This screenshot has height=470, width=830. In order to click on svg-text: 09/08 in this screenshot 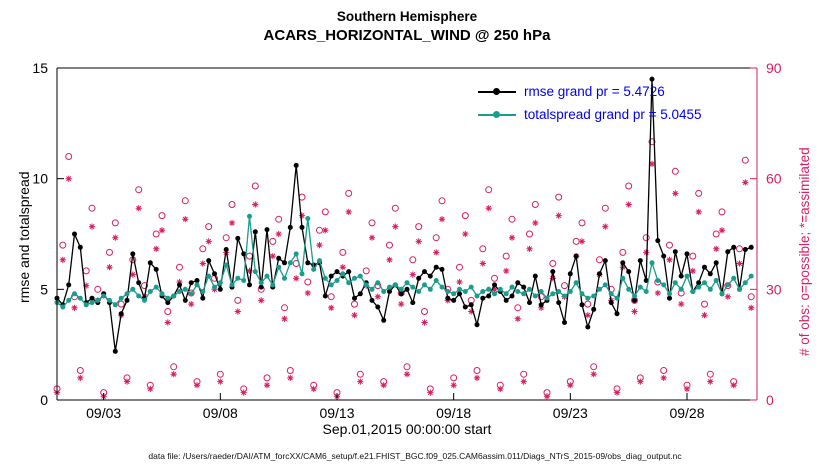, I will do `click(220, 413)`.